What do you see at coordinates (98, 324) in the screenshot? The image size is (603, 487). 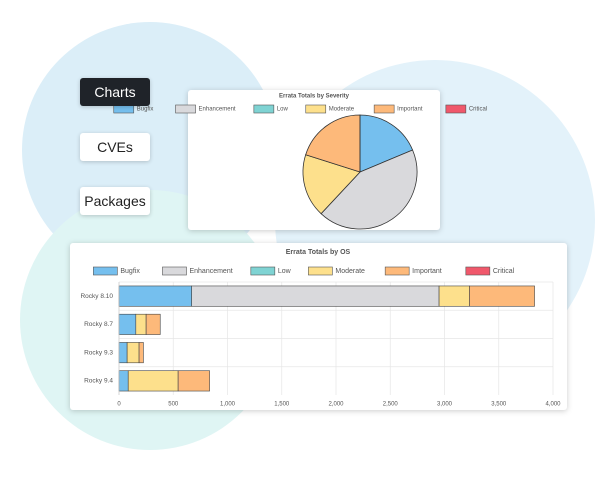 I see `y-tick-label: Rocky 8.7` at bounding box center [98, 324].